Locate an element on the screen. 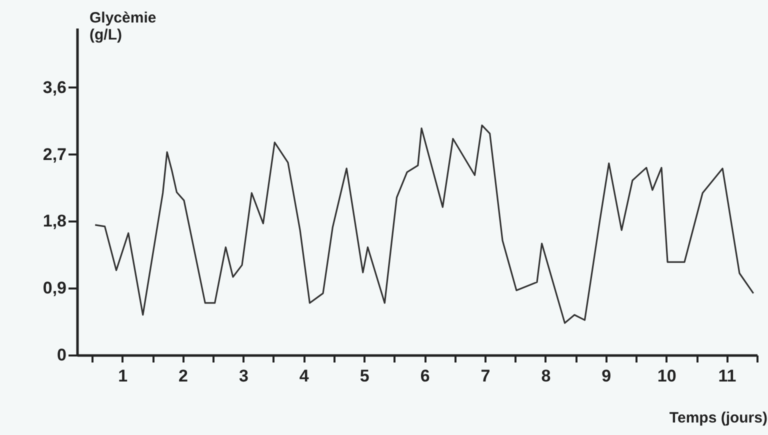 The image size is (768, 435). x-tick-label: 5 is located at coordinates (365, 376).